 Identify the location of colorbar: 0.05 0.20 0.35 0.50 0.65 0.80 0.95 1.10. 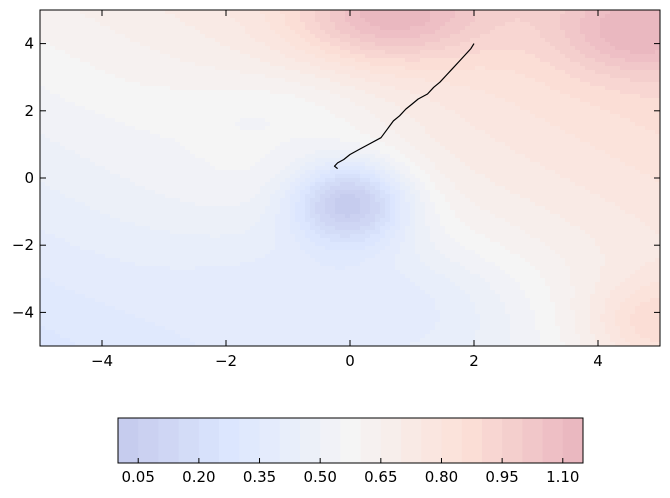
(350, 451).